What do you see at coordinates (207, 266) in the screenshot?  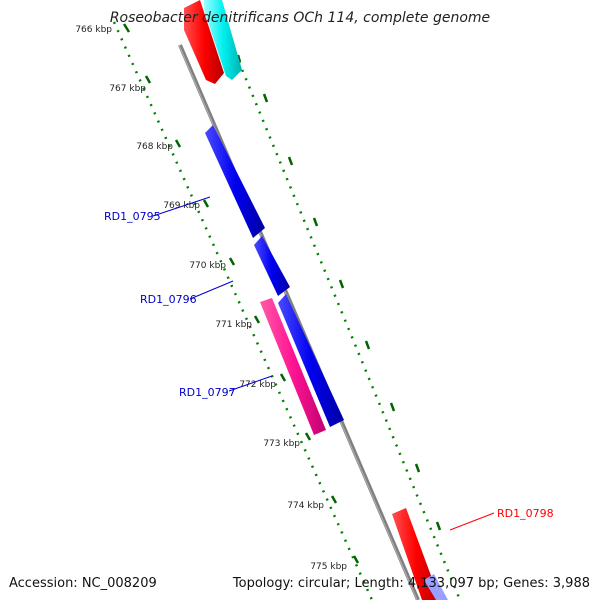 I see `tick-label: 770 kbp` at bounding box center [207, 266].